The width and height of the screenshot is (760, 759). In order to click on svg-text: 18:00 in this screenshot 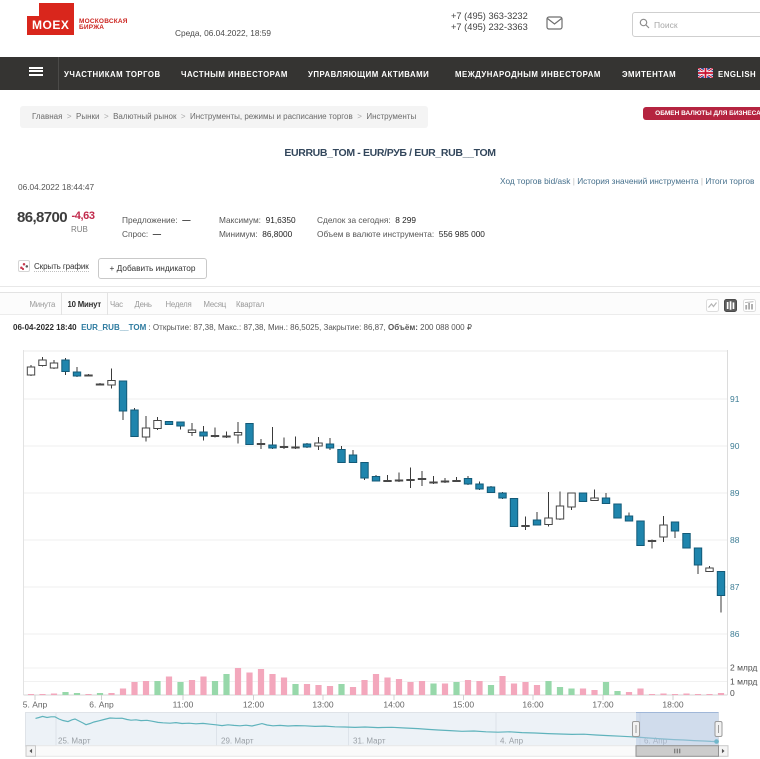, I will do `click(673, 705)`.